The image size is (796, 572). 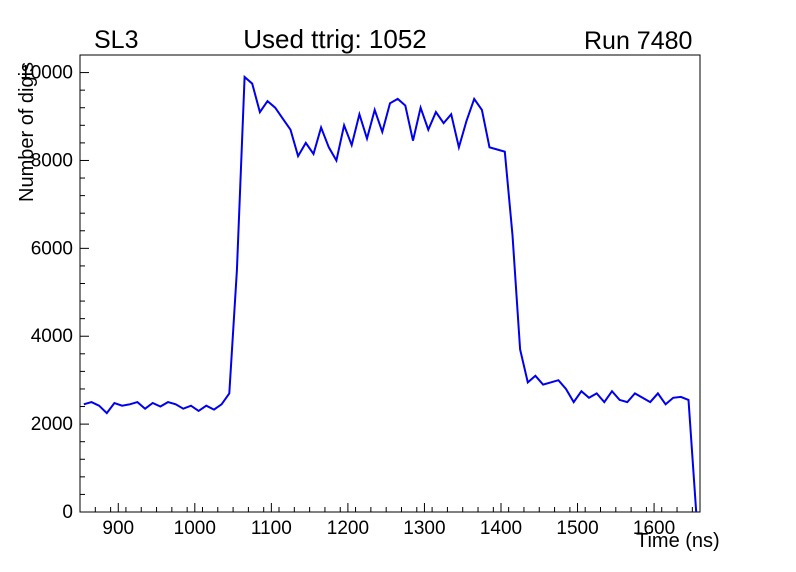 What do you see at coordinates (116, 40) in the screenshot?
I see `superlayer-label: SL3` at bounding box center [116, 40].